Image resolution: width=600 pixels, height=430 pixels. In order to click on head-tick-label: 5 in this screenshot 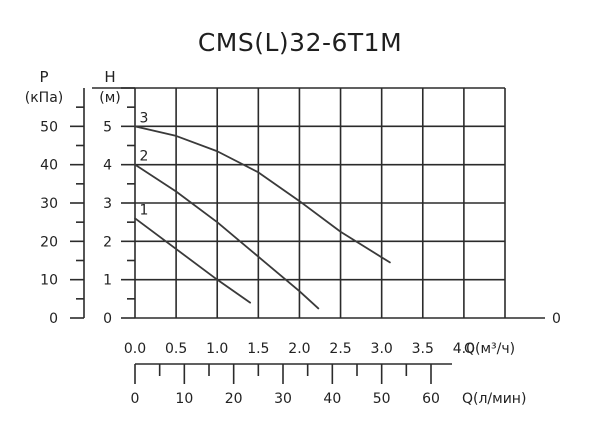, I will do `click(107, 127)`.